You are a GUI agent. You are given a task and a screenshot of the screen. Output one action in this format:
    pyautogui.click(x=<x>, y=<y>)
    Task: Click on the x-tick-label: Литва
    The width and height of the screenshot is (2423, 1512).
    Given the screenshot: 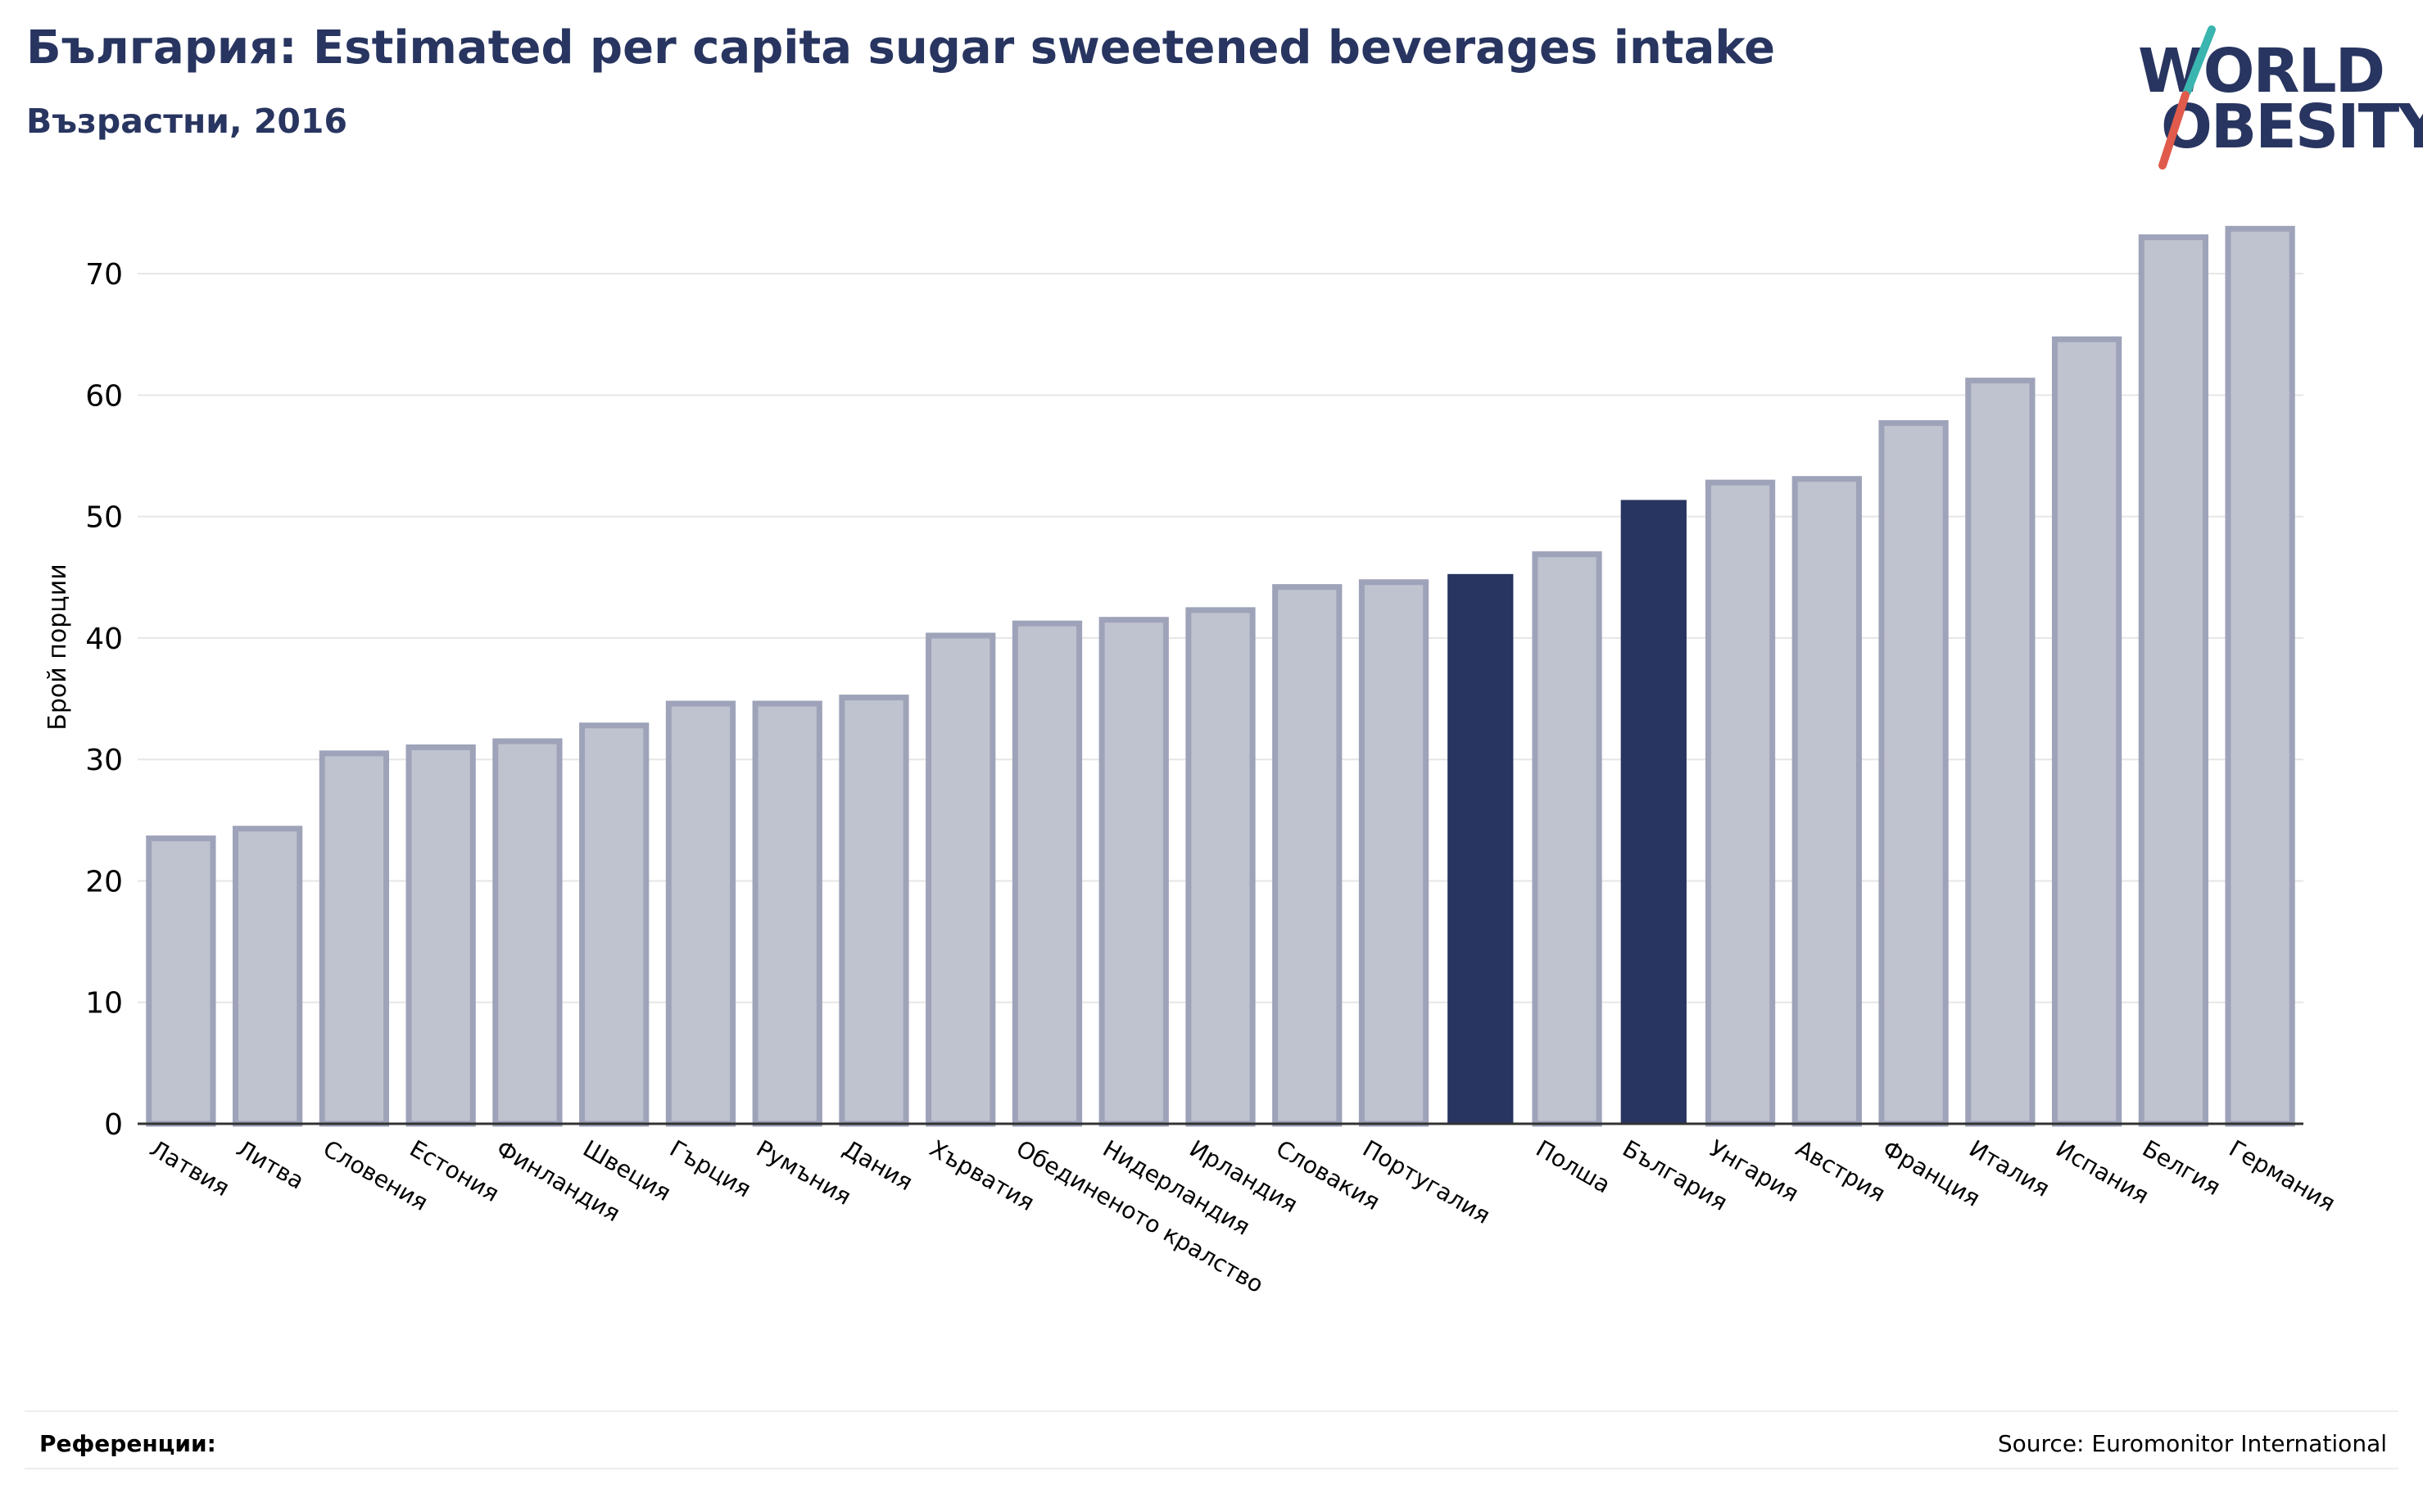 What is the action you would take?
    pyautogui.click(x=270, y=1164)
    